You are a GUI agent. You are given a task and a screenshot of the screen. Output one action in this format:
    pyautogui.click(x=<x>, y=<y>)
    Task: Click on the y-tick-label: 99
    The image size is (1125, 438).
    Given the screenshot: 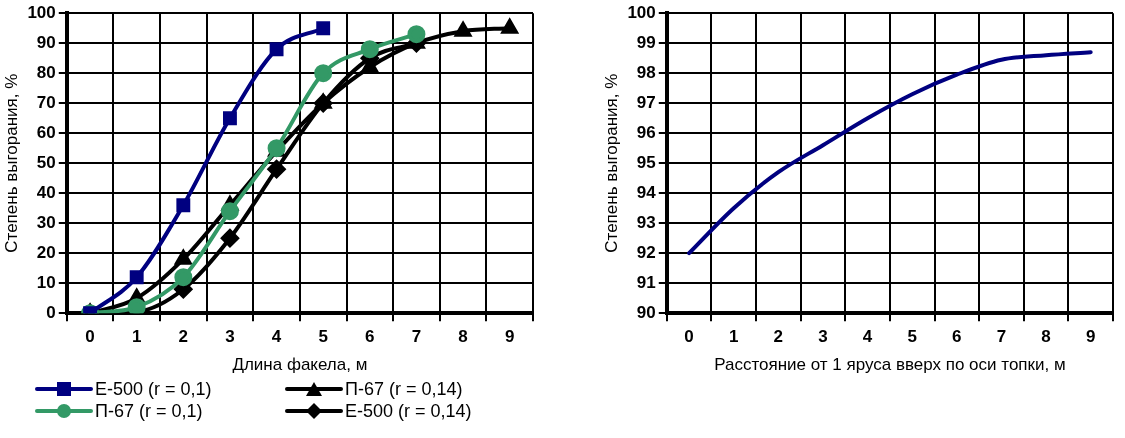 What is the action you would take?
    pyautogui.click(x=646, y=42)
    